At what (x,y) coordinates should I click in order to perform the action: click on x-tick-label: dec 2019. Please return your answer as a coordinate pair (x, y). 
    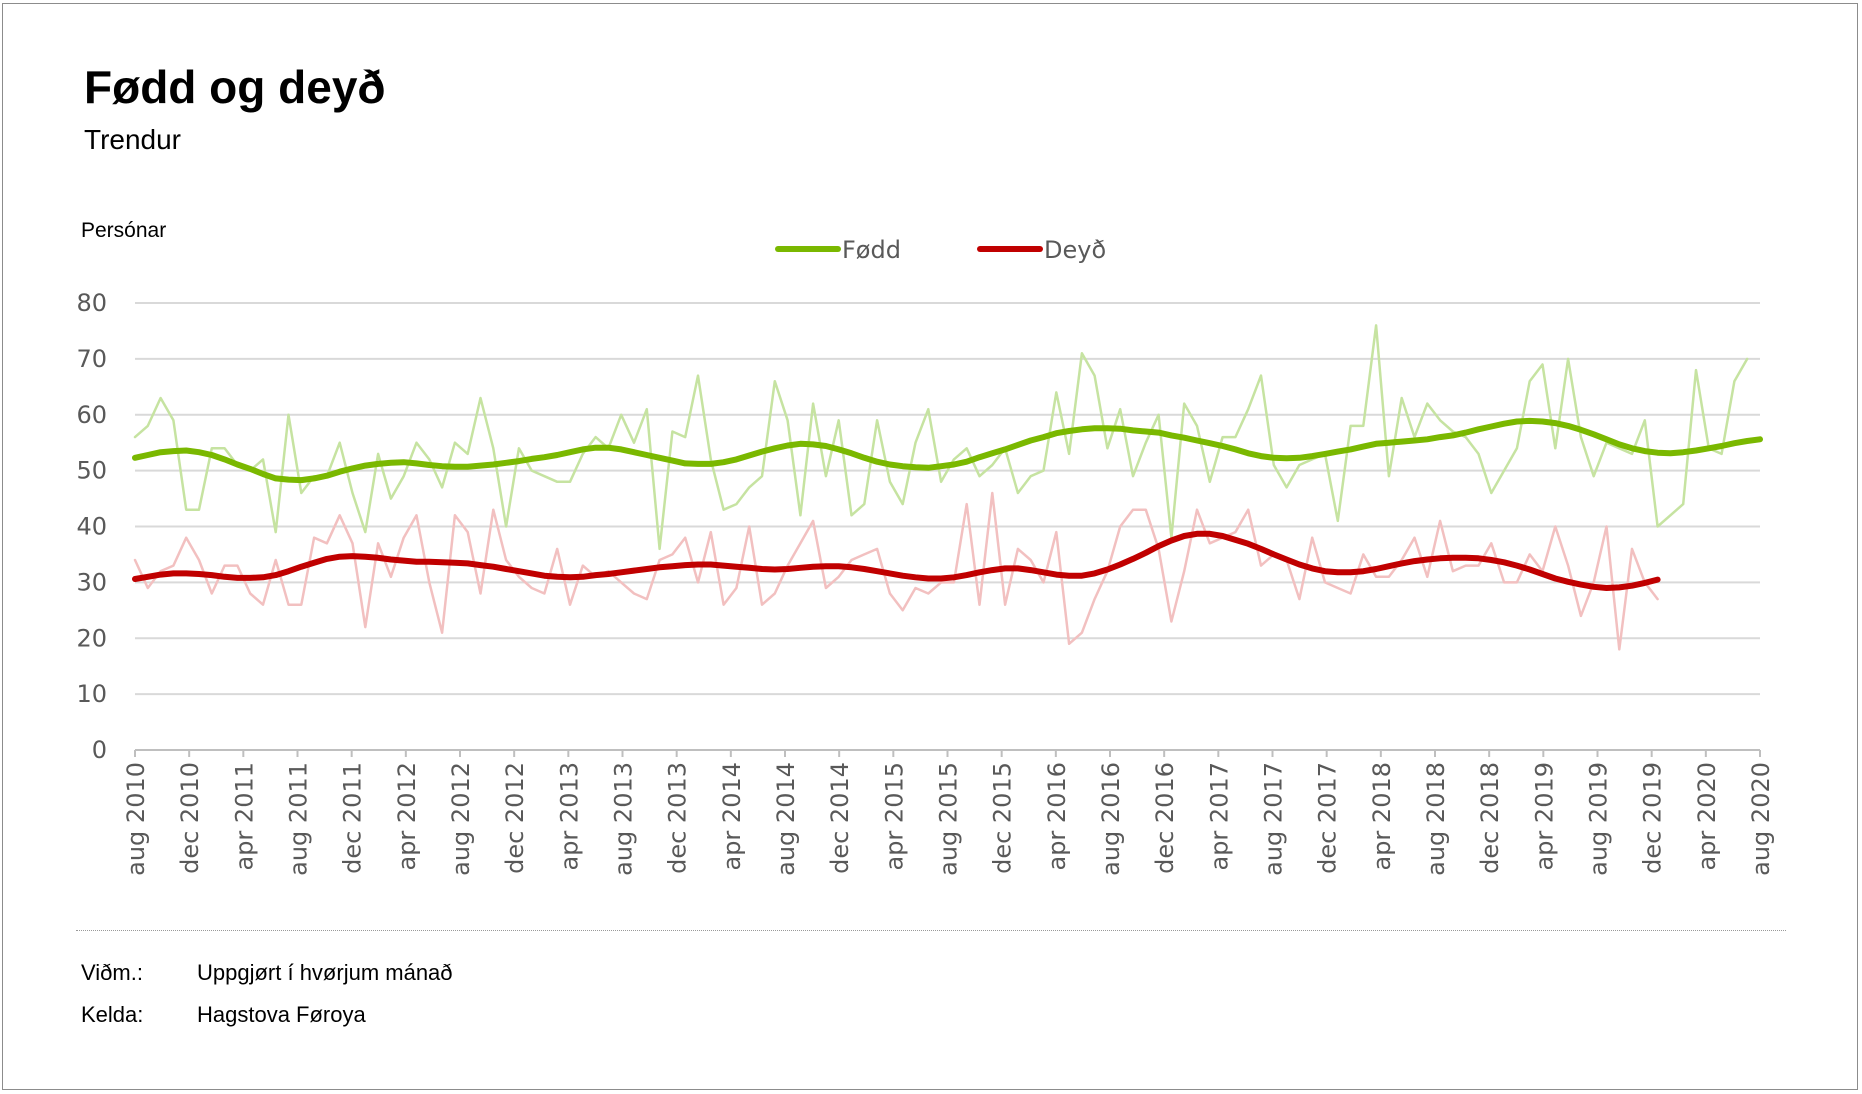
    Looking at the image, I should click on (1653, 818).